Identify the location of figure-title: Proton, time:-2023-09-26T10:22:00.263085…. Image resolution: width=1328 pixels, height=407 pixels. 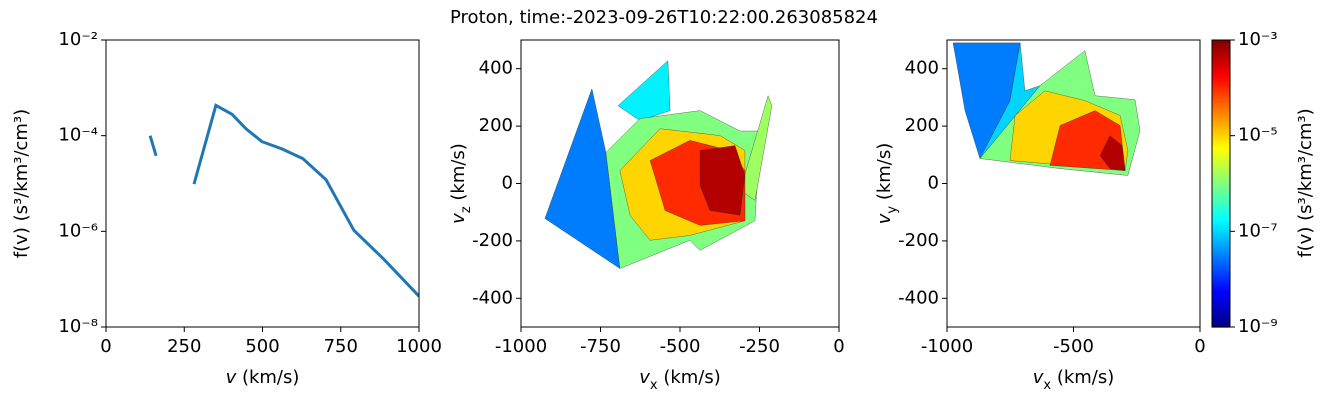
(664, 17).